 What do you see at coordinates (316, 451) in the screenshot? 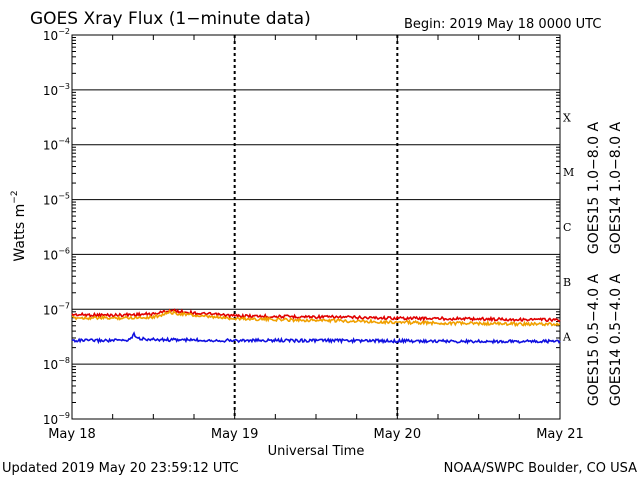
I see `x-axis-label: Universal Time` at bounding box center [316, 451].